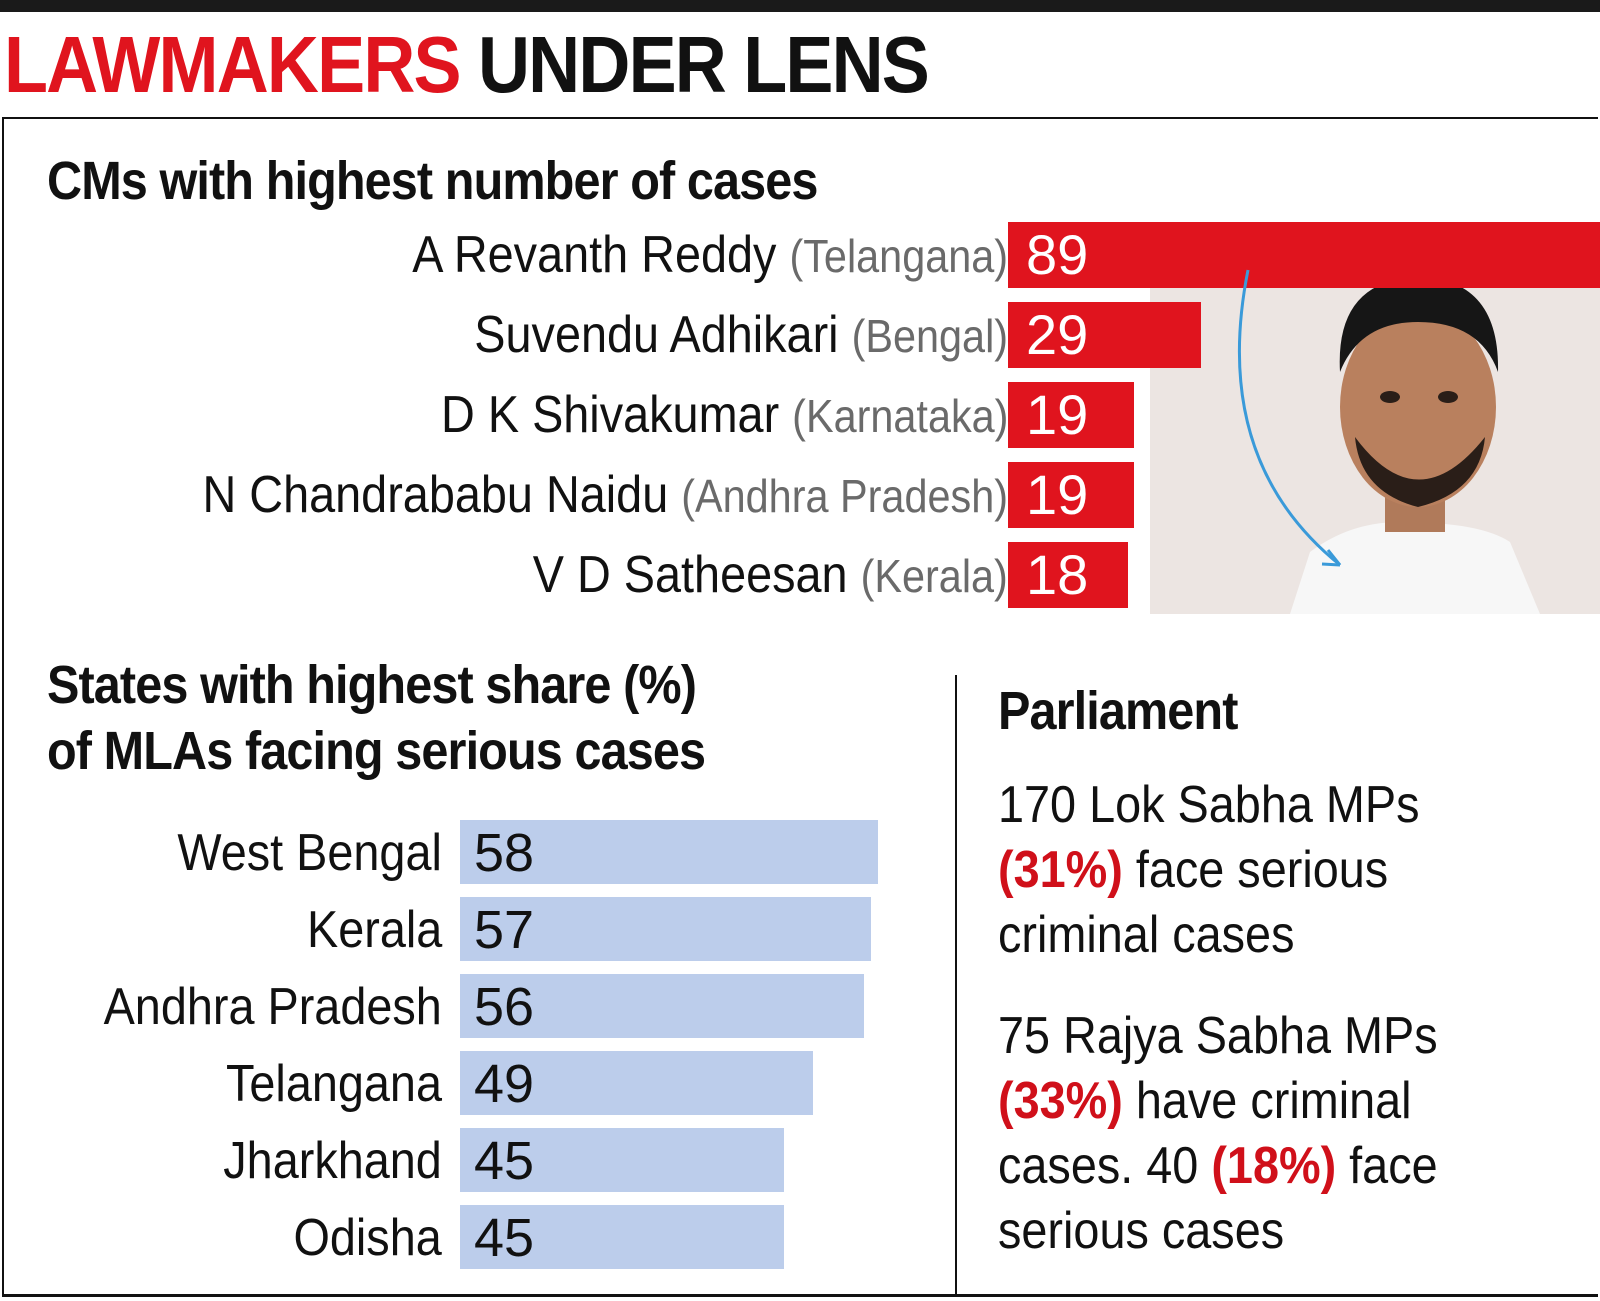 The width and height of the screenshot is (1600, 1301). What do you see at coordinates (1105, 1166) in the screenshot?
I see `rajya-sabha-line3-pre: cases. 40` at bounding box center [1105, 1166].